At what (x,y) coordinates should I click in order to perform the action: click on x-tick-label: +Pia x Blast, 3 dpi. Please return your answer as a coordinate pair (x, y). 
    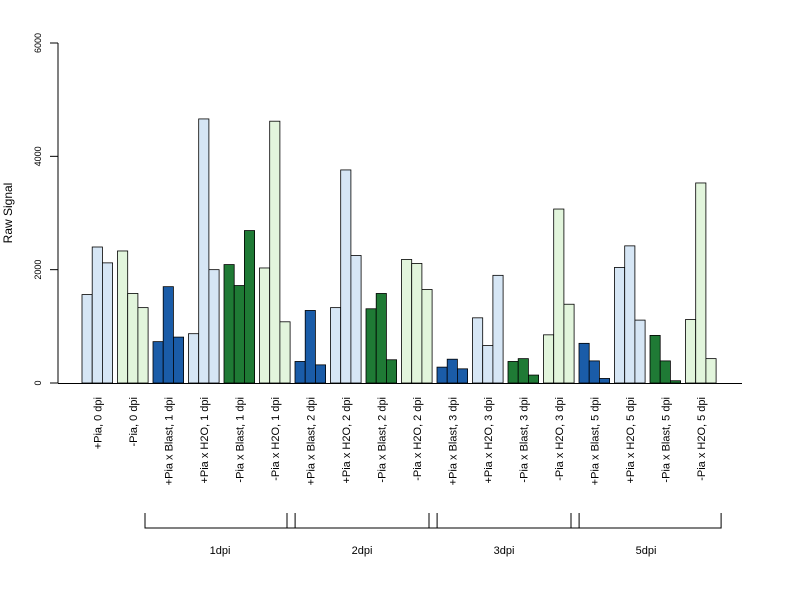
    Looking at the image, I should click on (453, 441).